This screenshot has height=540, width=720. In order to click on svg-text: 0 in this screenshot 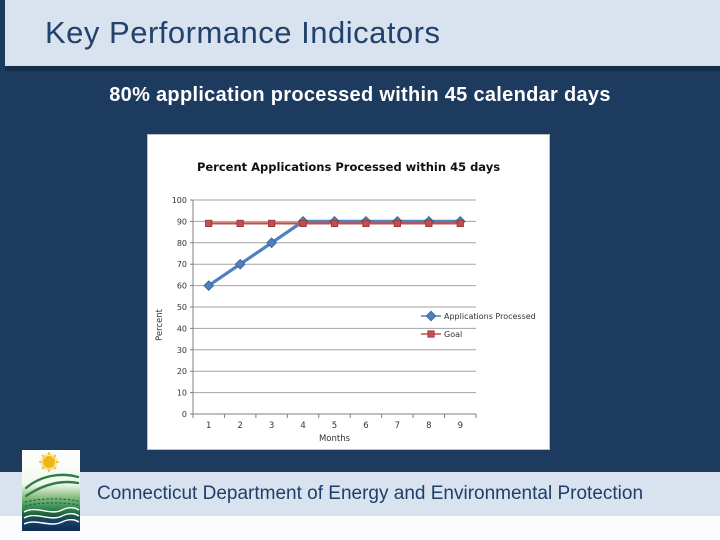, I will do `click(184, 414)`.